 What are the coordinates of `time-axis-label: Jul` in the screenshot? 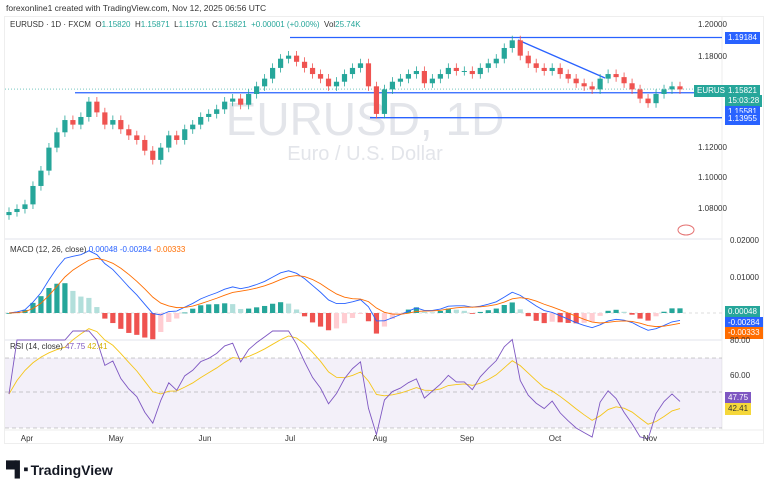 It's located at (290, 438).